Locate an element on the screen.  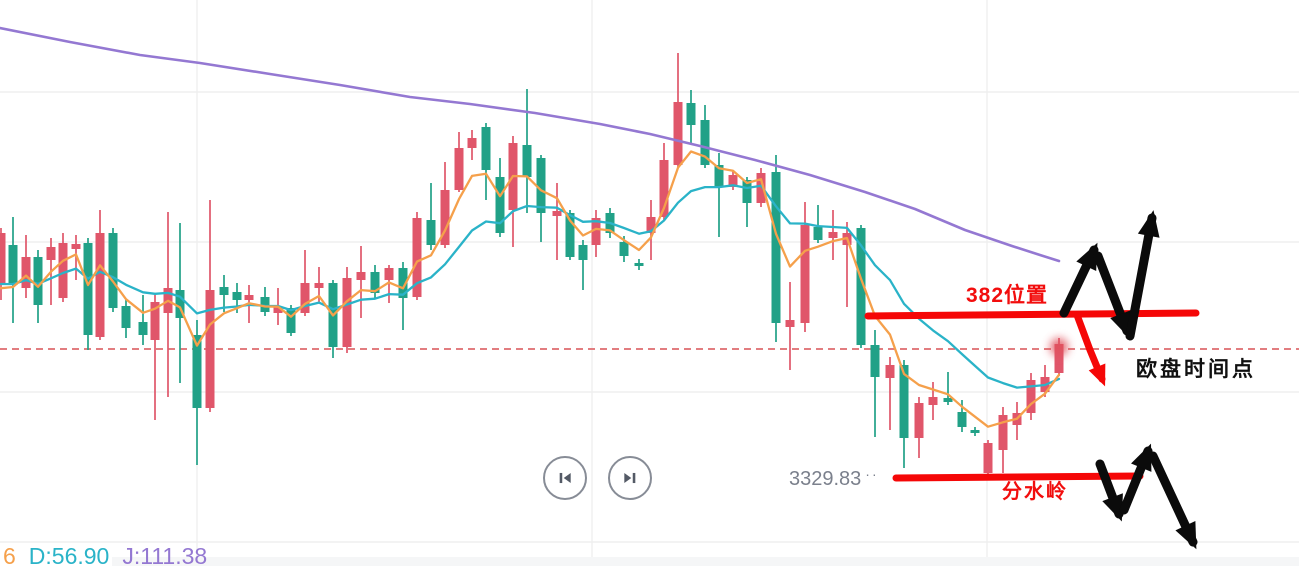
kdj-k-value: 6 is located at coordinates (9, 554).